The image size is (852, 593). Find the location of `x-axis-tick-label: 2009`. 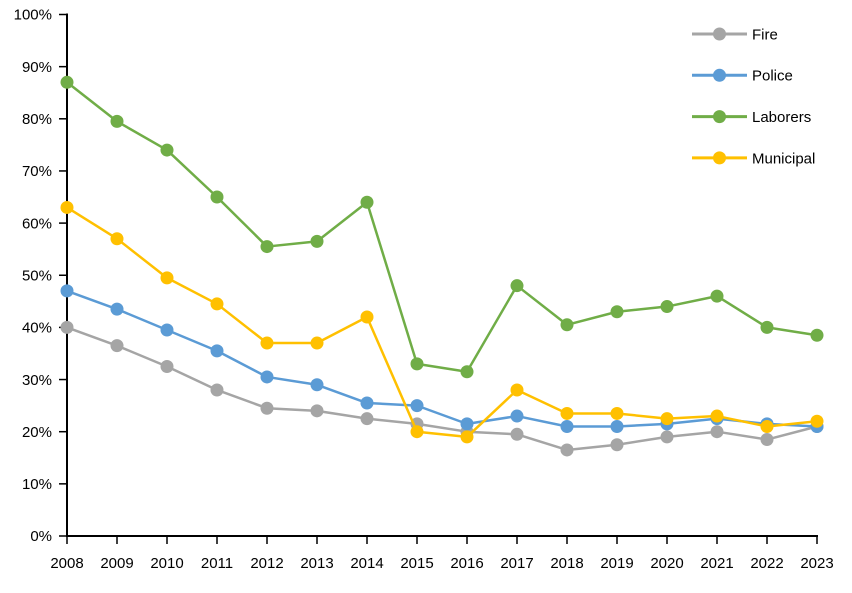

x-axis-tick-label: 2009 is located at coordinates (116, 563).